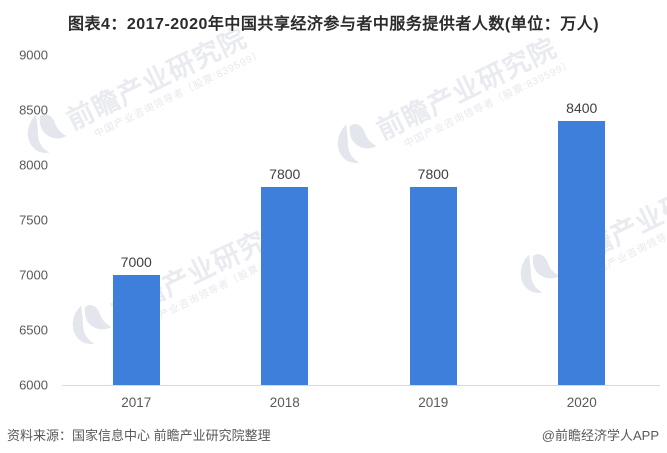 Image resolution: width=667 pixels, height=453 pixels. What do you see at coordinates (581, 402) in the screenshot?
I see `x-axis-category-label: 2020` at bounding box center [581, 402].